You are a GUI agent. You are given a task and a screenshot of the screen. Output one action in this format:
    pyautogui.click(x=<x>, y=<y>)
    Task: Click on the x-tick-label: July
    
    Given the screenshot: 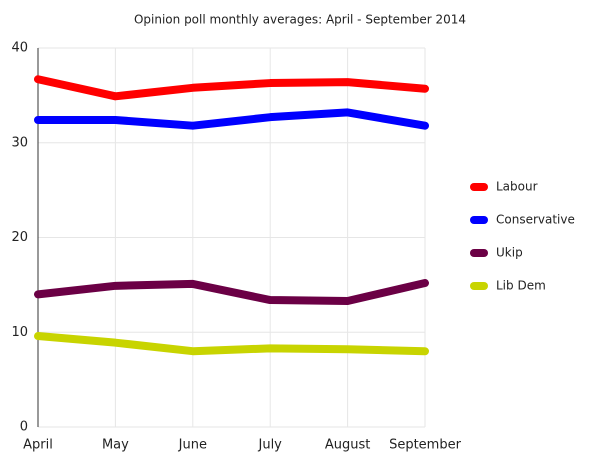 What is the action you would take?
    pyautogui.click(x=270, y=445)
    